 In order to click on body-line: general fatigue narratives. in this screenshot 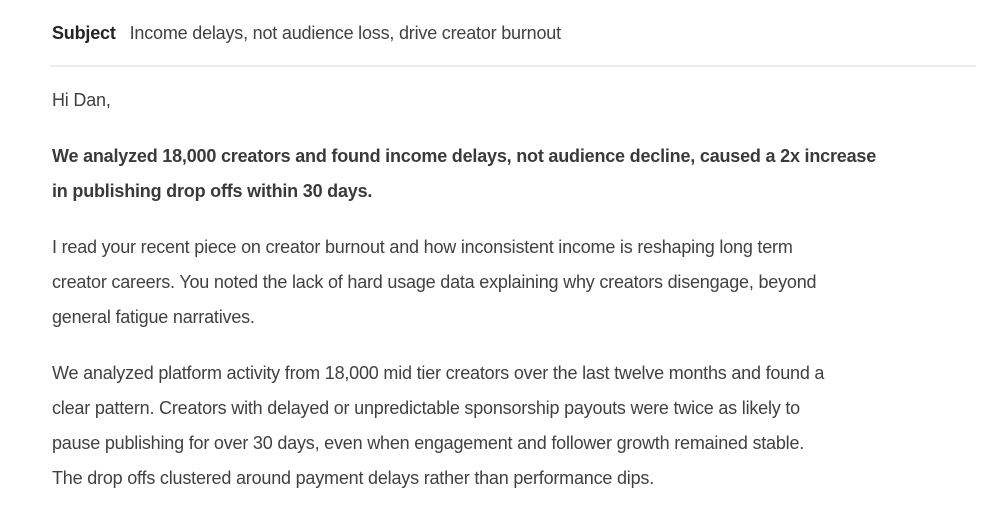, I will do `click(153, 317)`.